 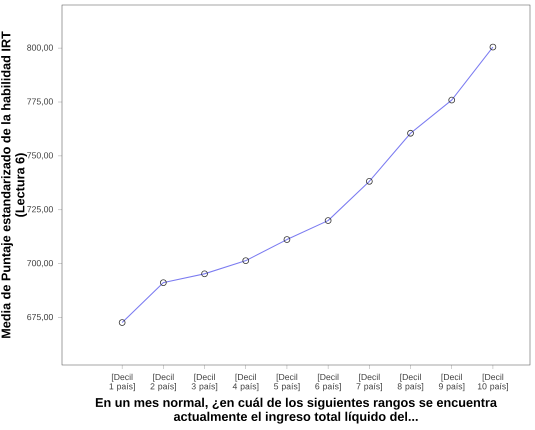 What do you see at coordinates (40, 264) in the screenshot?
I see `y-tick-label: 700,00` at bounding box center [40, 264].